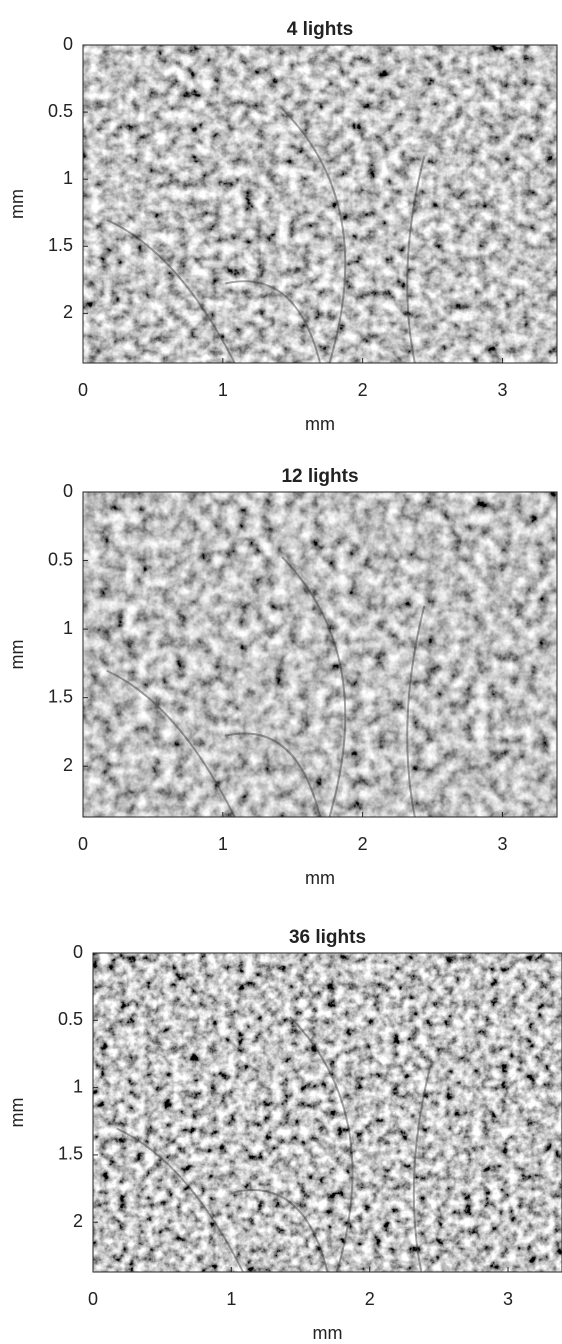  Describe the element at coordinates (319, 476) in the screenshot. I see `chart-title: 12 lights` at that location.